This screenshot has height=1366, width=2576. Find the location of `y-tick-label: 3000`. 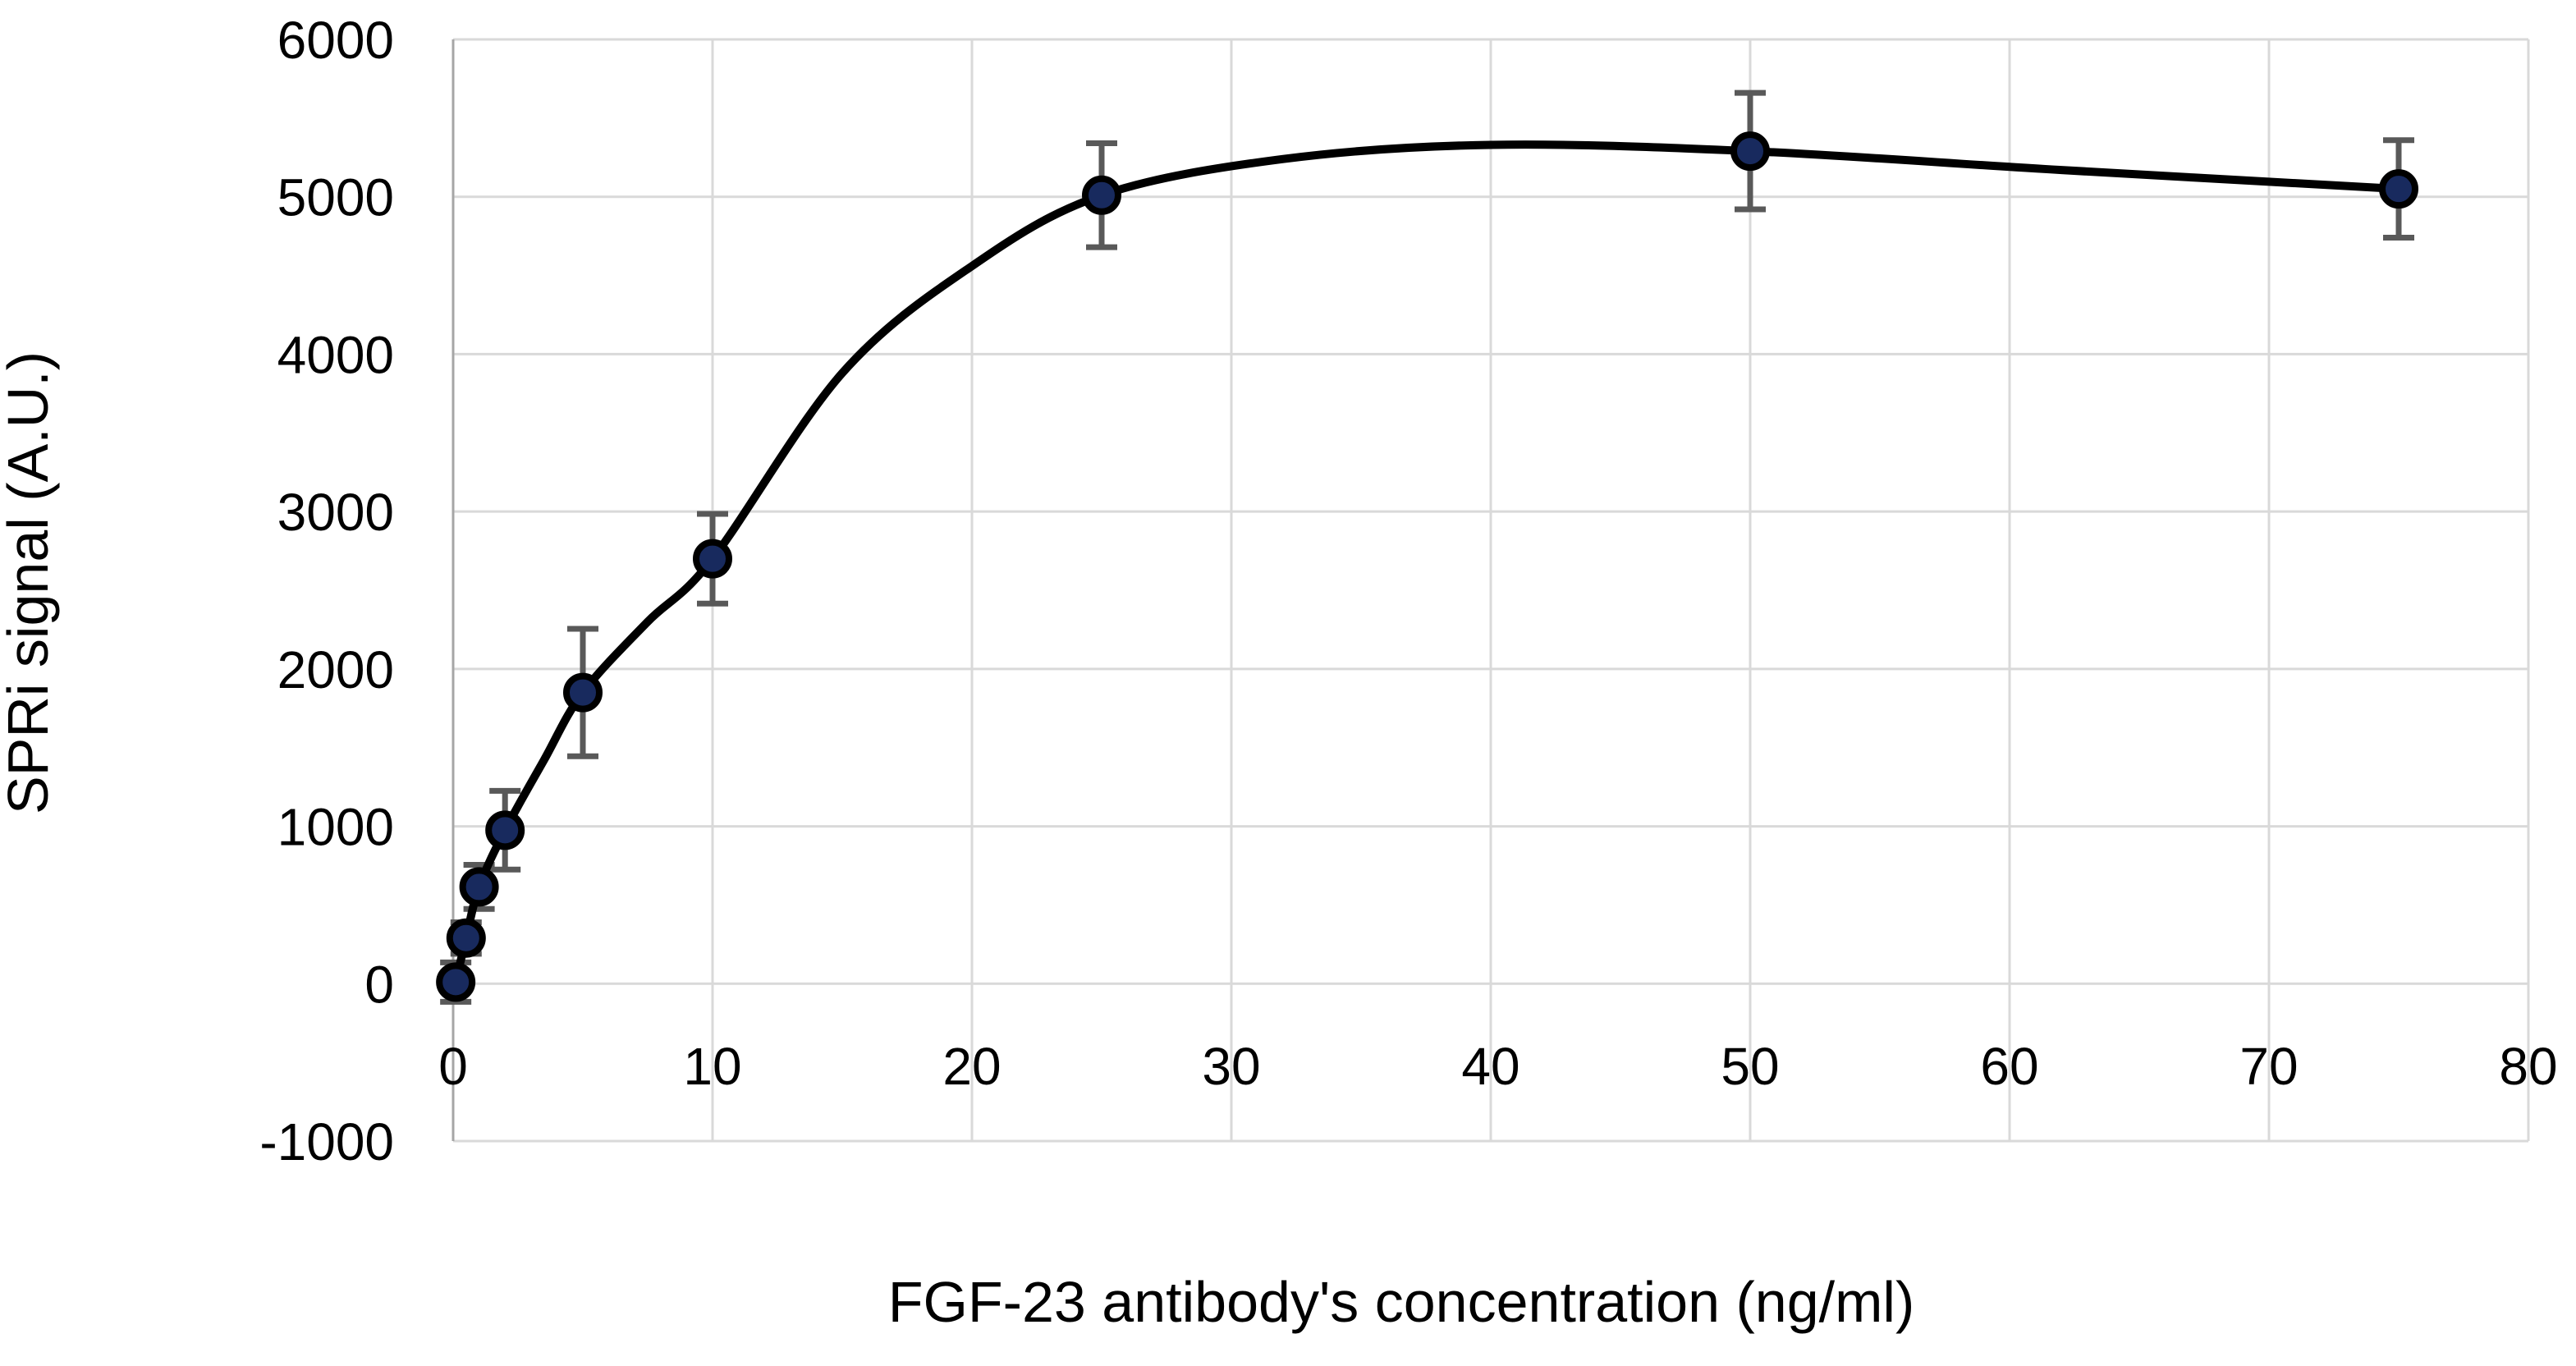

y-tick-label: 3000 is located at coordinates (335, 512).